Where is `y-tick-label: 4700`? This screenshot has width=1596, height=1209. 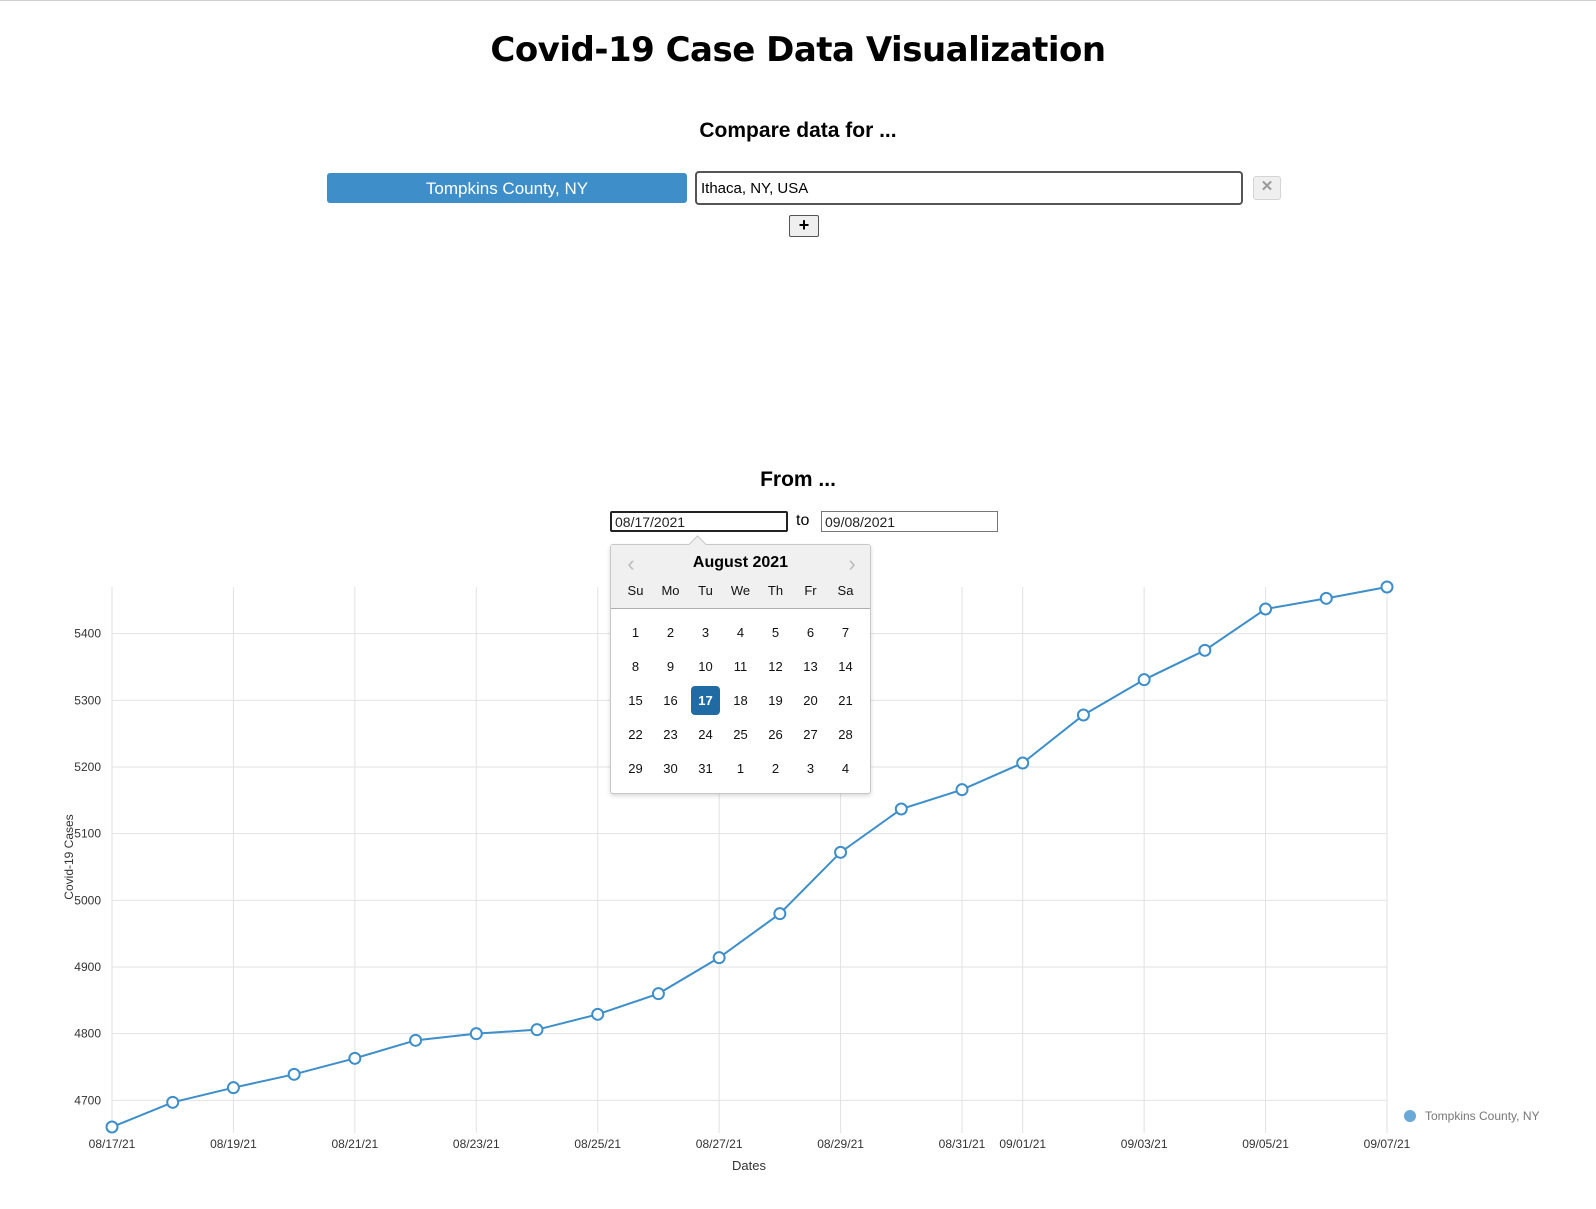
y-tick-label: 4700 is located at coordinates (87, 1100).